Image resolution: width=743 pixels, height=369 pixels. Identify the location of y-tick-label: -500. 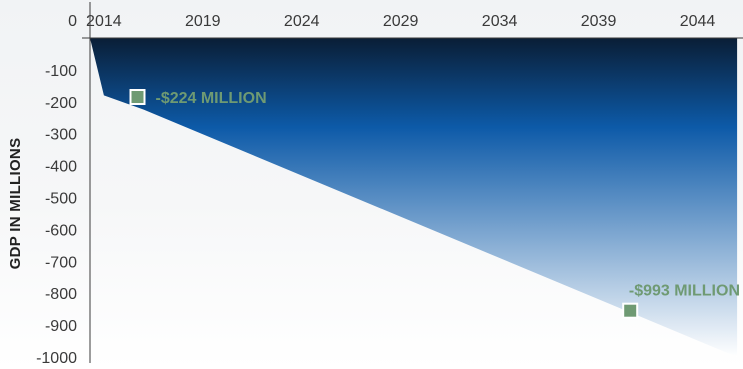
(61, 199).